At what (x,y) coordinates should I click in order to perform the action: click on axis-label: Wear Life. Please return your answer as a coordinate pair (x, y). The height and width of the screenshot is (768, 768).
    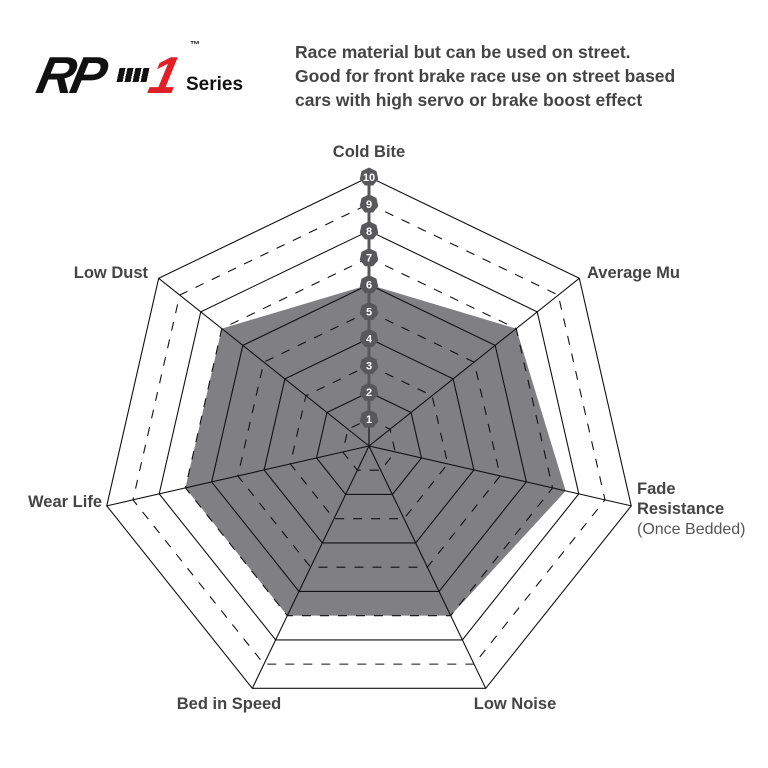
    Looking at the image, I should click on (65, 502).